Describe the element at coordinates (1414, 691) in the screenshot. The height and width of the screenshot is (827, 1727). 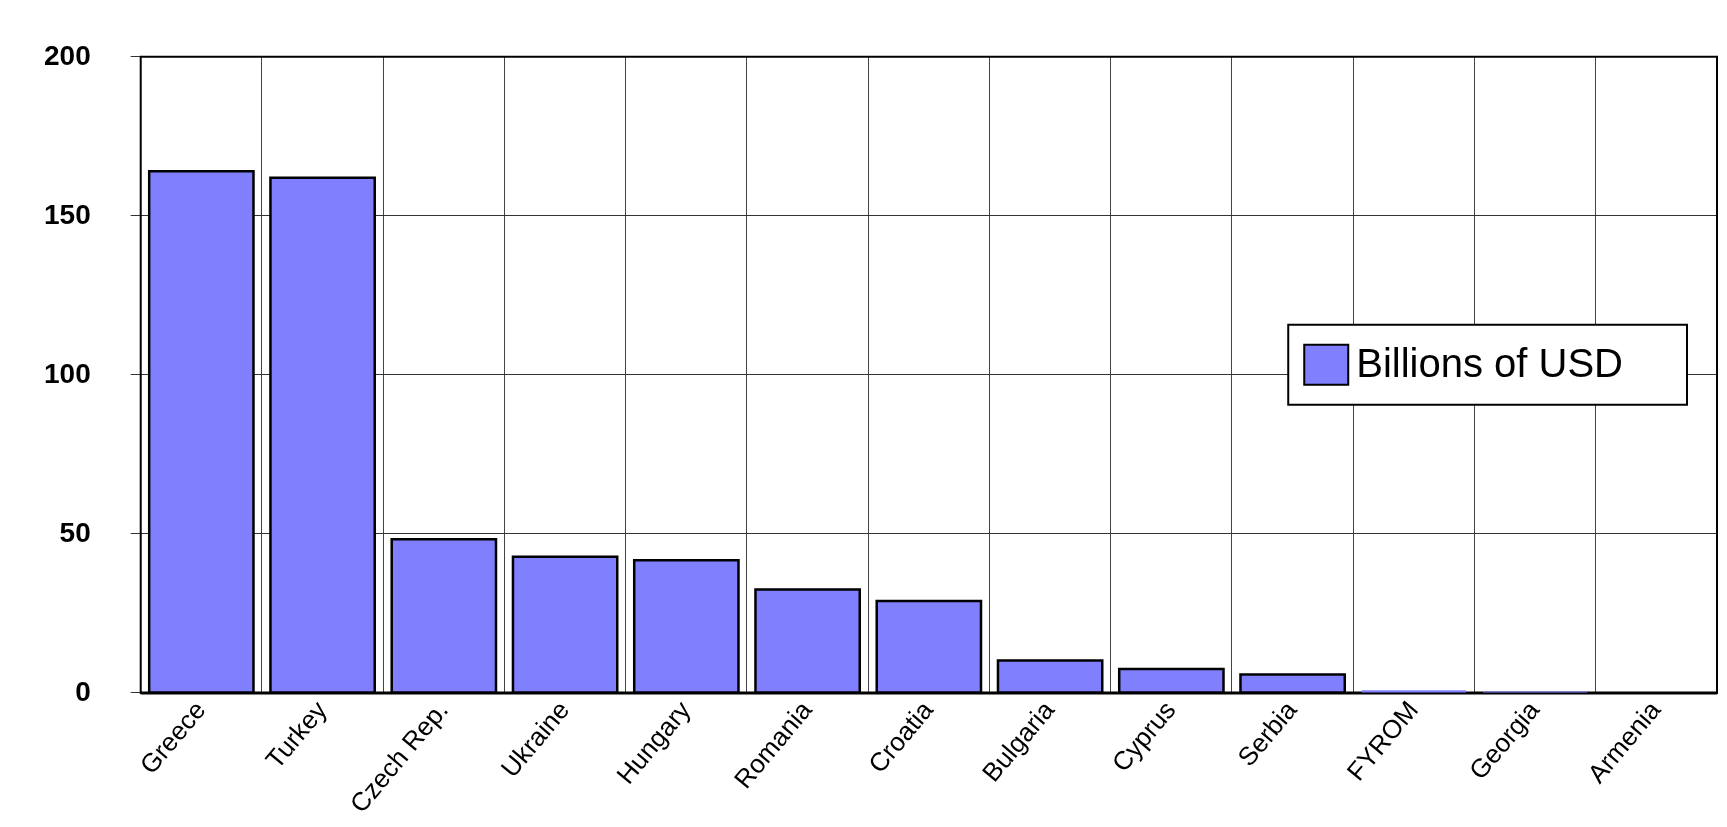
I see `bar` at that location.